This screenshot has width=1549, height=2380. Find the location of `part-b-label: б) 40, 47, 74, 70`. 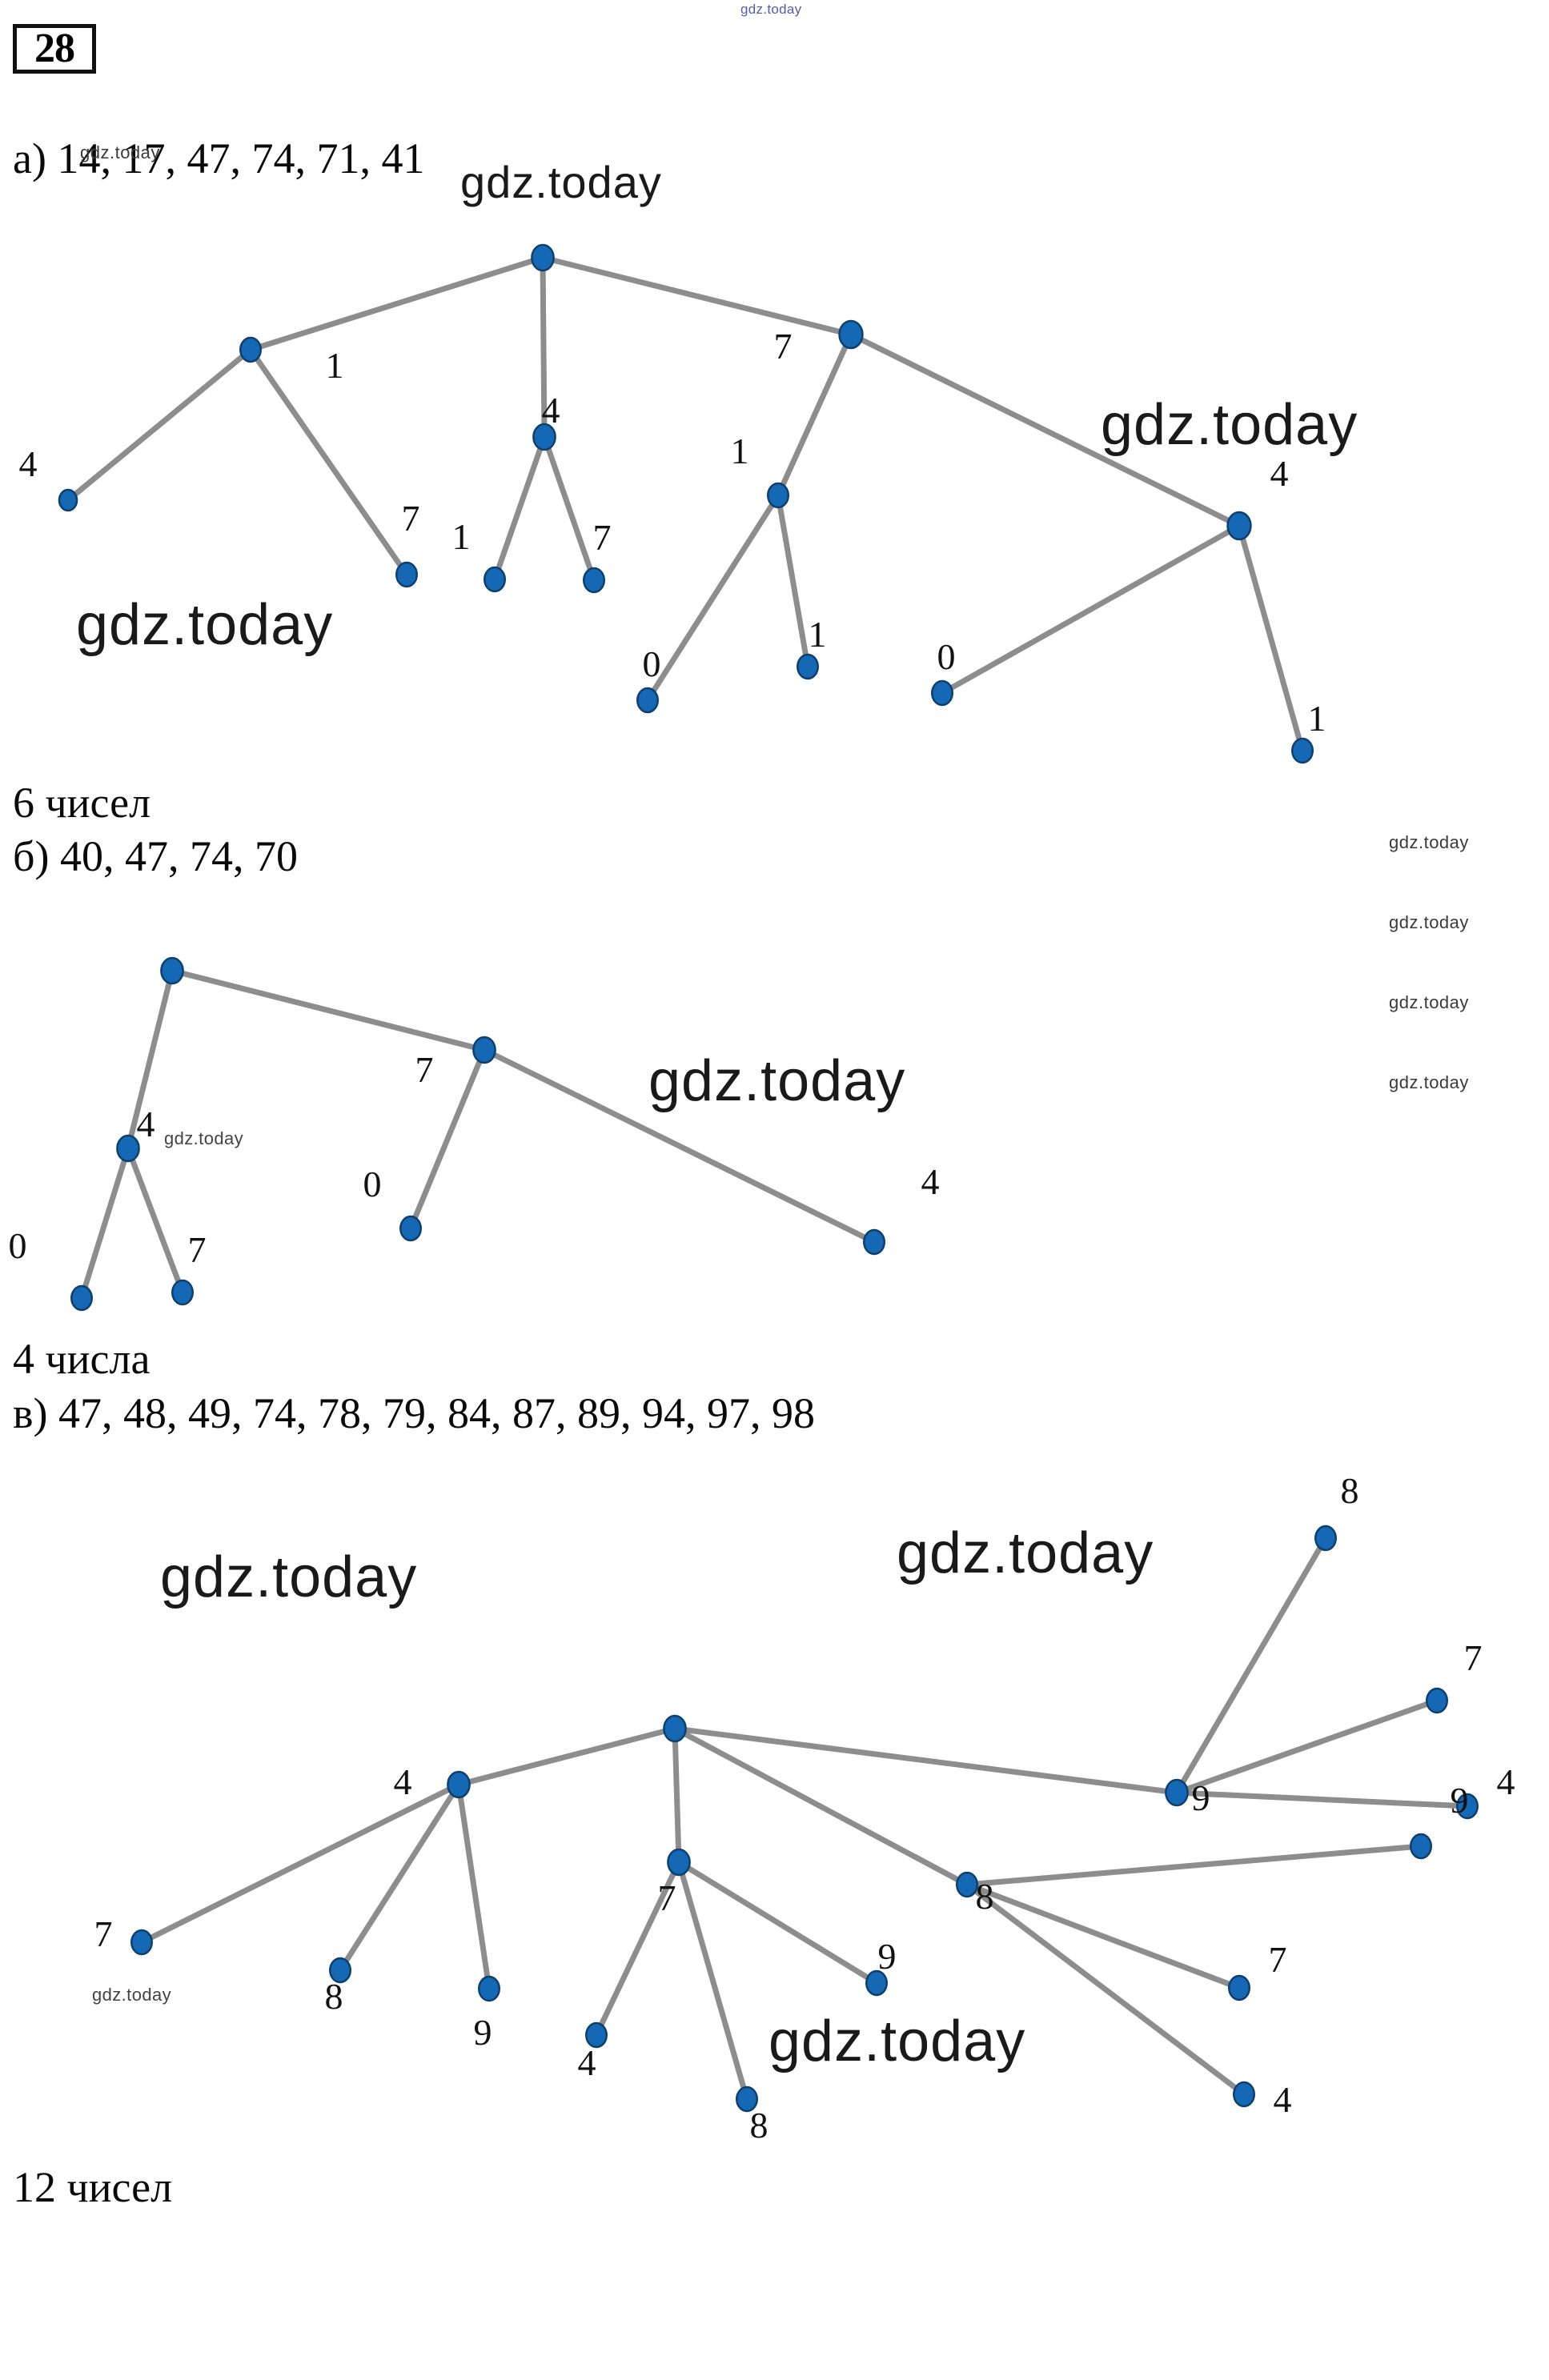

part-b-label: б) 40, 47, 74, 70 is located at coordinates (155, 856).